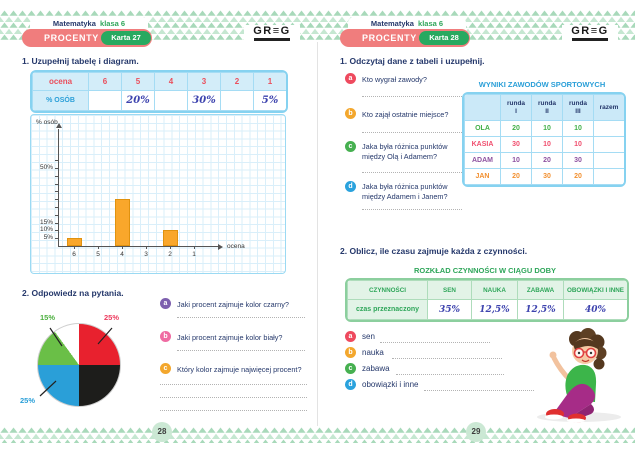  What do you see at coordinates (28, 400) in the screenshot?
I see `pie-label-blue: 25%` at bounding box center [28, 400].